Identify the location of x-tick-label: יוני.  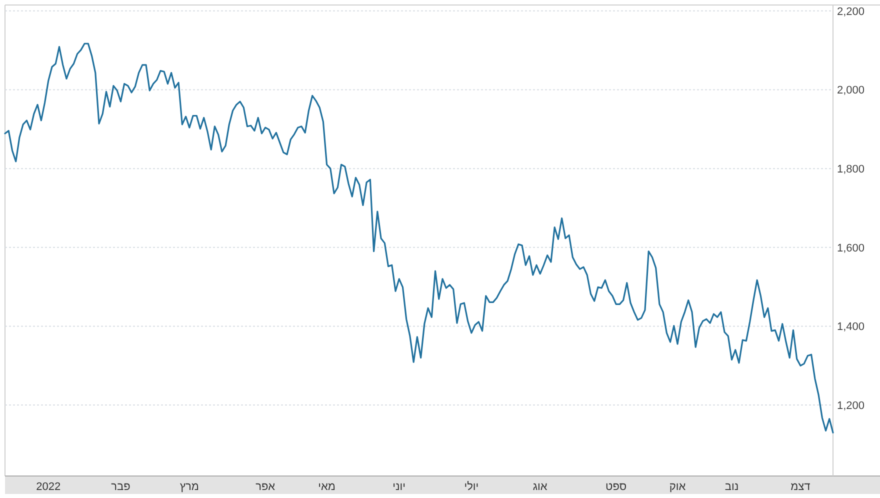
(399, 487).